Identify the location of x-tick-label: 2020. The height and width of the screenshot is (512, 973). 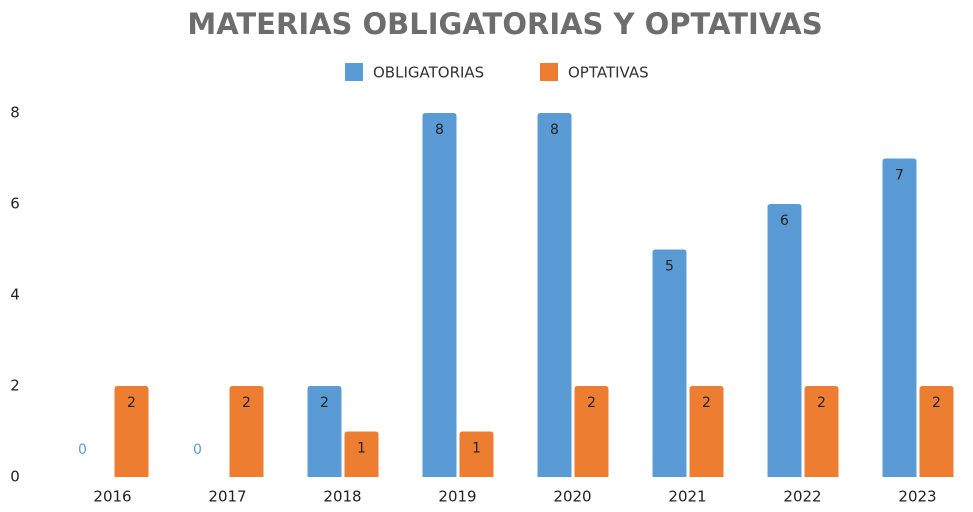
(572, 497).